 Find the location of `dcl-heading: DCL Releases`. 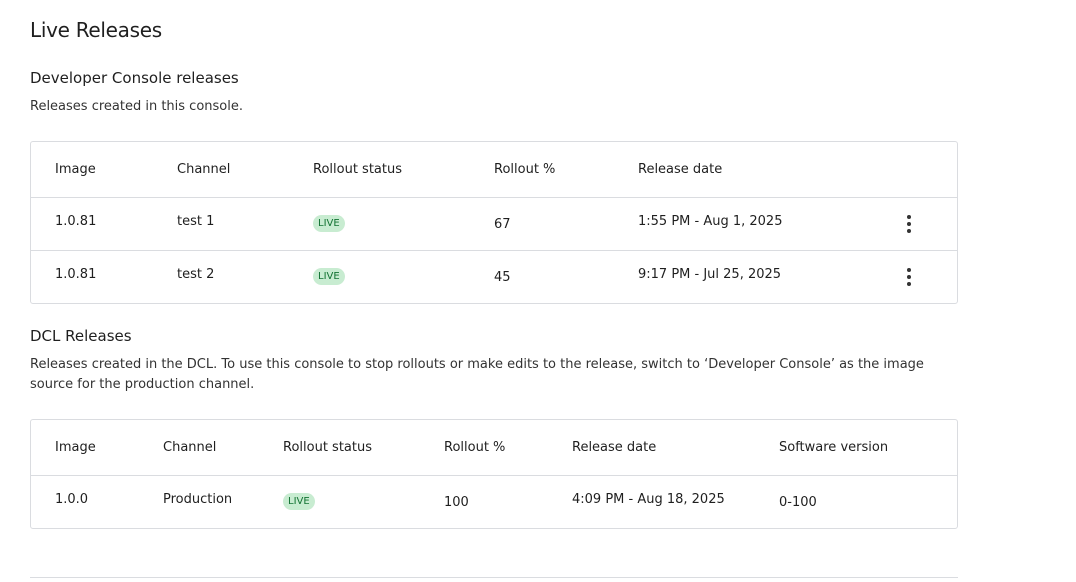

dcl-heading: DCL Releases is located at coordinates (81, 336).